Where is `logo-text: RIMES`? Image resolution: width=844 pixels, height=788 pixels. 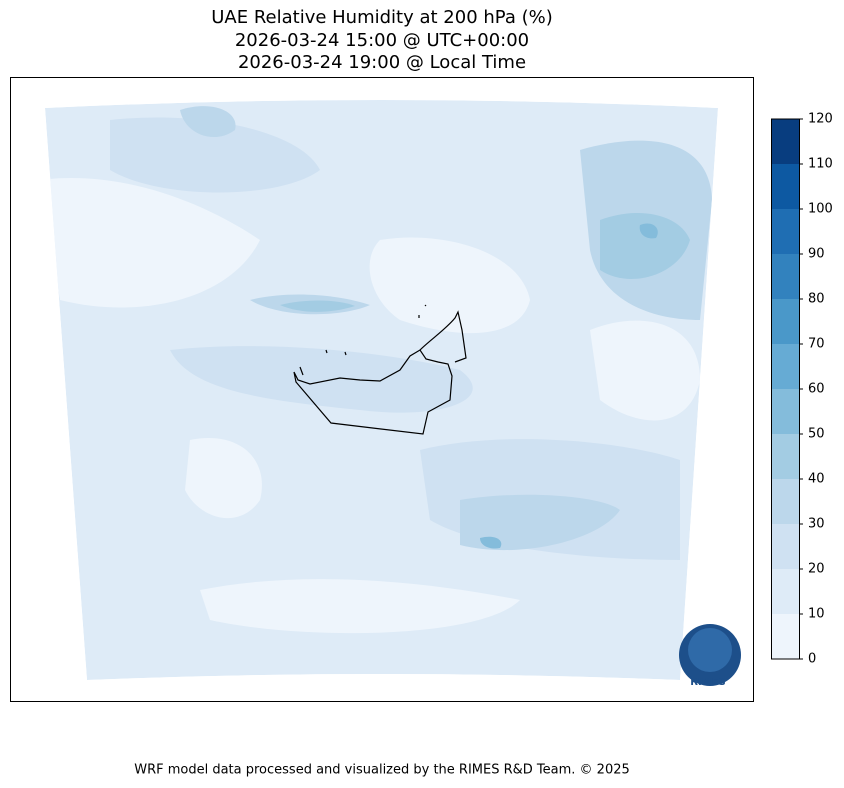
logo-text: RIMES is located at coordinates (707, 682).